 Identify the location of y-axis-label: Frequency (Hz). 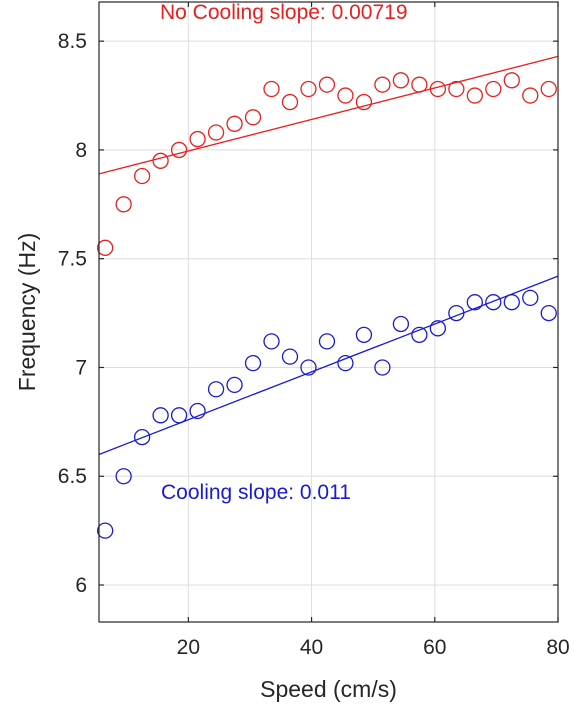
(27, 312).